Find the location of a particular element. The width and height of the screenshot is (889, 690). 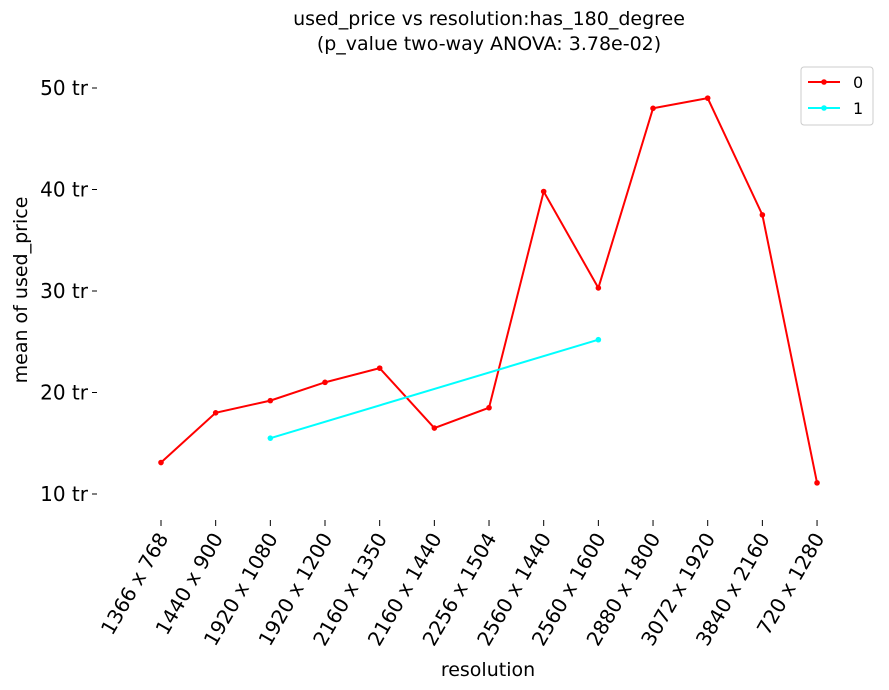

series-line is located at coordinates (434, 389).